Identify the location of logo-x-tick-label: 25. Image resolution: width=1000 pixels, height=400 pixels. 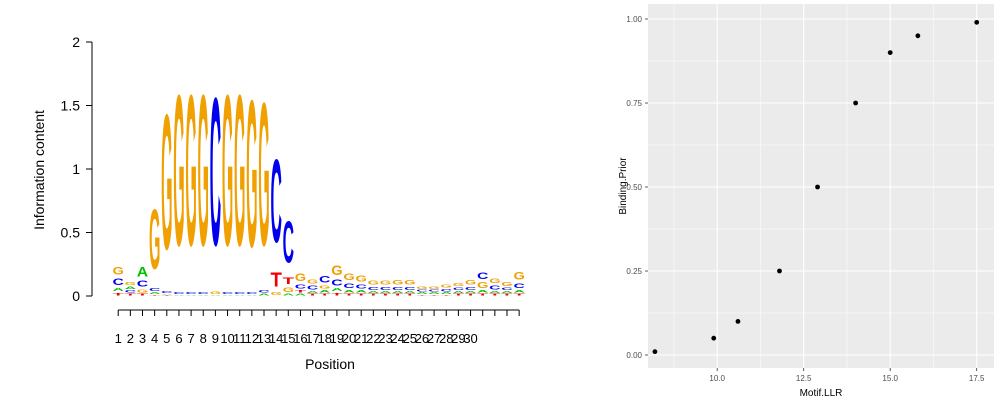
(410, 338).